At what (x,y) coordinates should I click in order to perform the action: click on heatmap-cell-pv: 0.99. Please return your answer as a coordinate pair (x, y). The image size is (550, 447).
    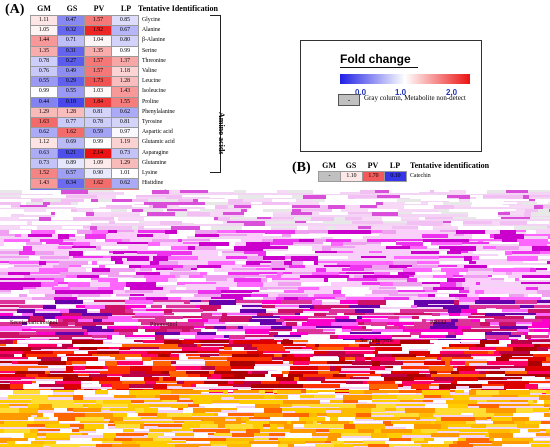
    Looking at the image, I should click on (98, 143).